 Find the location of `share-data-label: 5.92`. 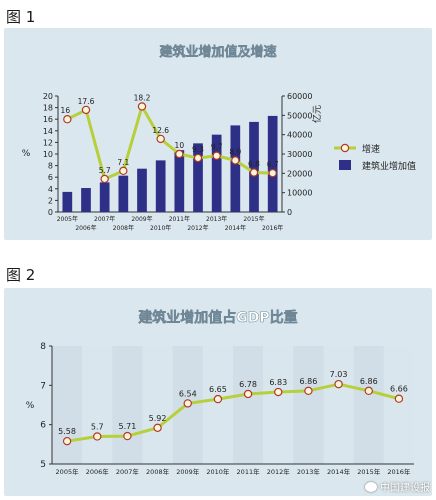

share-data-label: 5.92 is located at coordinates (158, 418).